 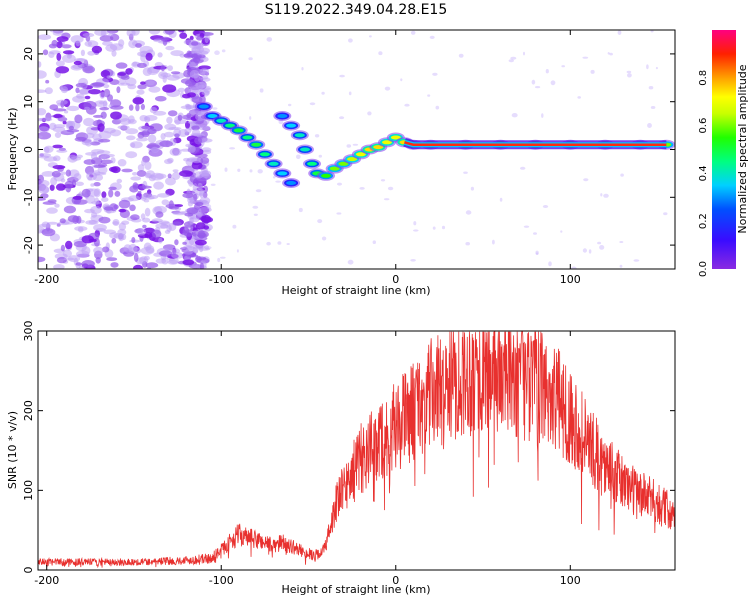 I want to click on y-tick-label: 20, so click(x=28, y=54).